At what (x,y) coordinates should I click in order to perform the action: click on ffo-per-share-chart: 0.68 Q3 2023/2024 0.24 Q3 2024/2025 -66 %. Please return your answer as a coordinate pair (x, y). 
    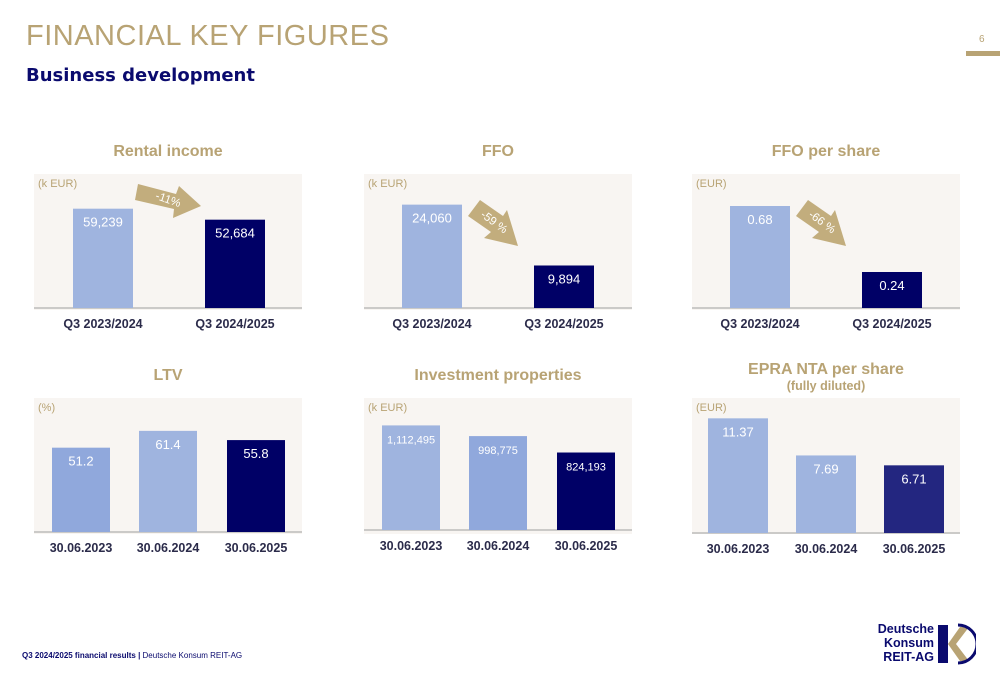
    Looking at the image, I should click on (826, 265).